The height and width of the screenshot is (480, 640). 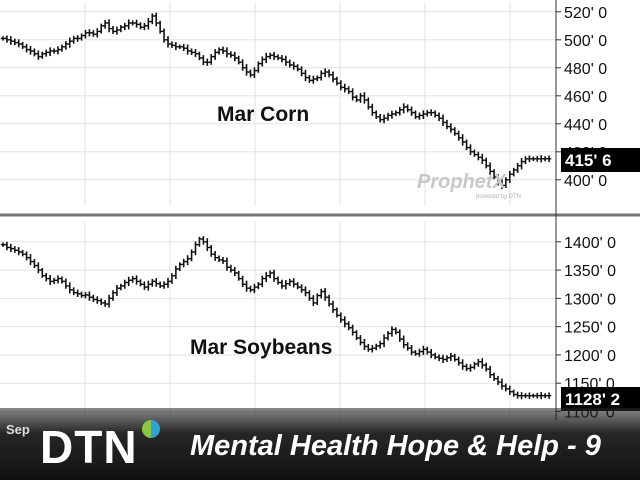 What do you see at coordinates (590, 243) in the screenshot?
I see `soybean-y-tick-label: 1400' 0` at bounding box center [590, 243].